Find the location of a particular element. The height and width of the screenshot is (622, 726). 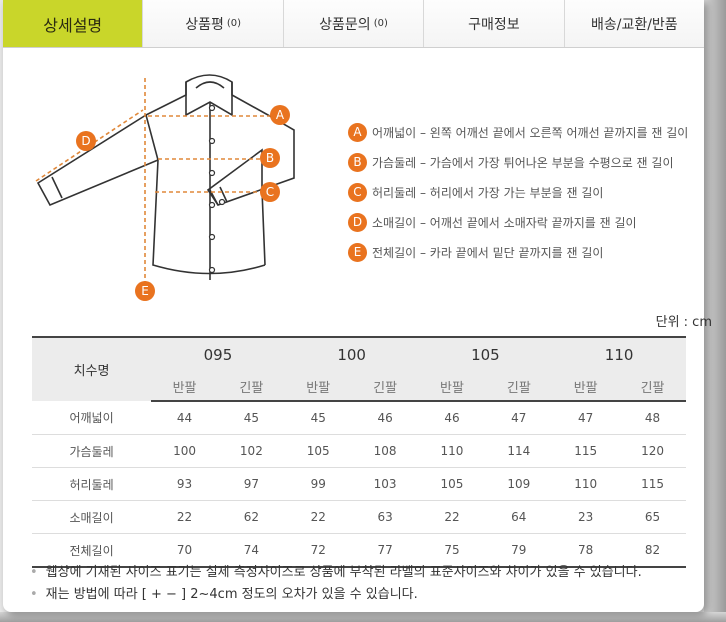

legend-item: A 어깨넓이 – 왼쪽 어깨선 끝에서 오른쪽 어깨선 끝까지를 잰 길이 is located at coordinates (518, 132).